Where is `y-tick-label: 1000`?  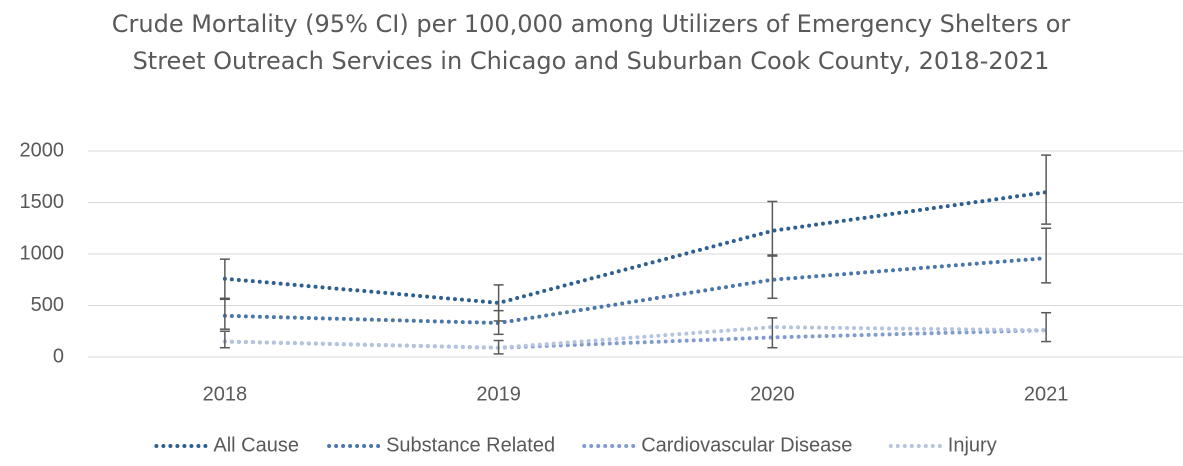
y-tick-label: 1000 is located at coordinates (42, 253).